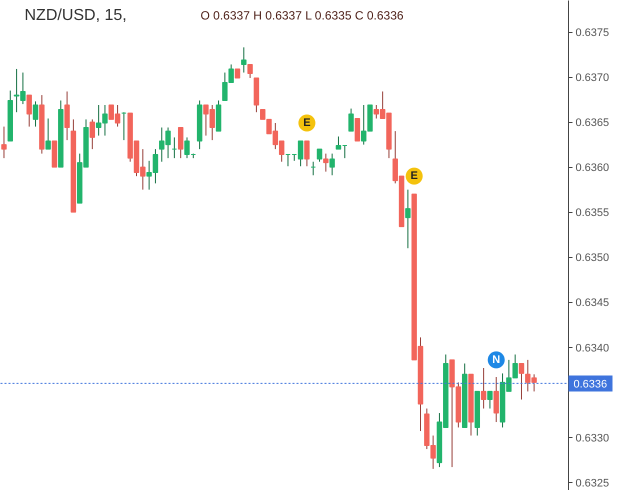 This screenshot has height=490, width=617. Describe the element at coordinates (593, 483) in the screenshot. I see `y-tick-label: 0.6325` at that location.